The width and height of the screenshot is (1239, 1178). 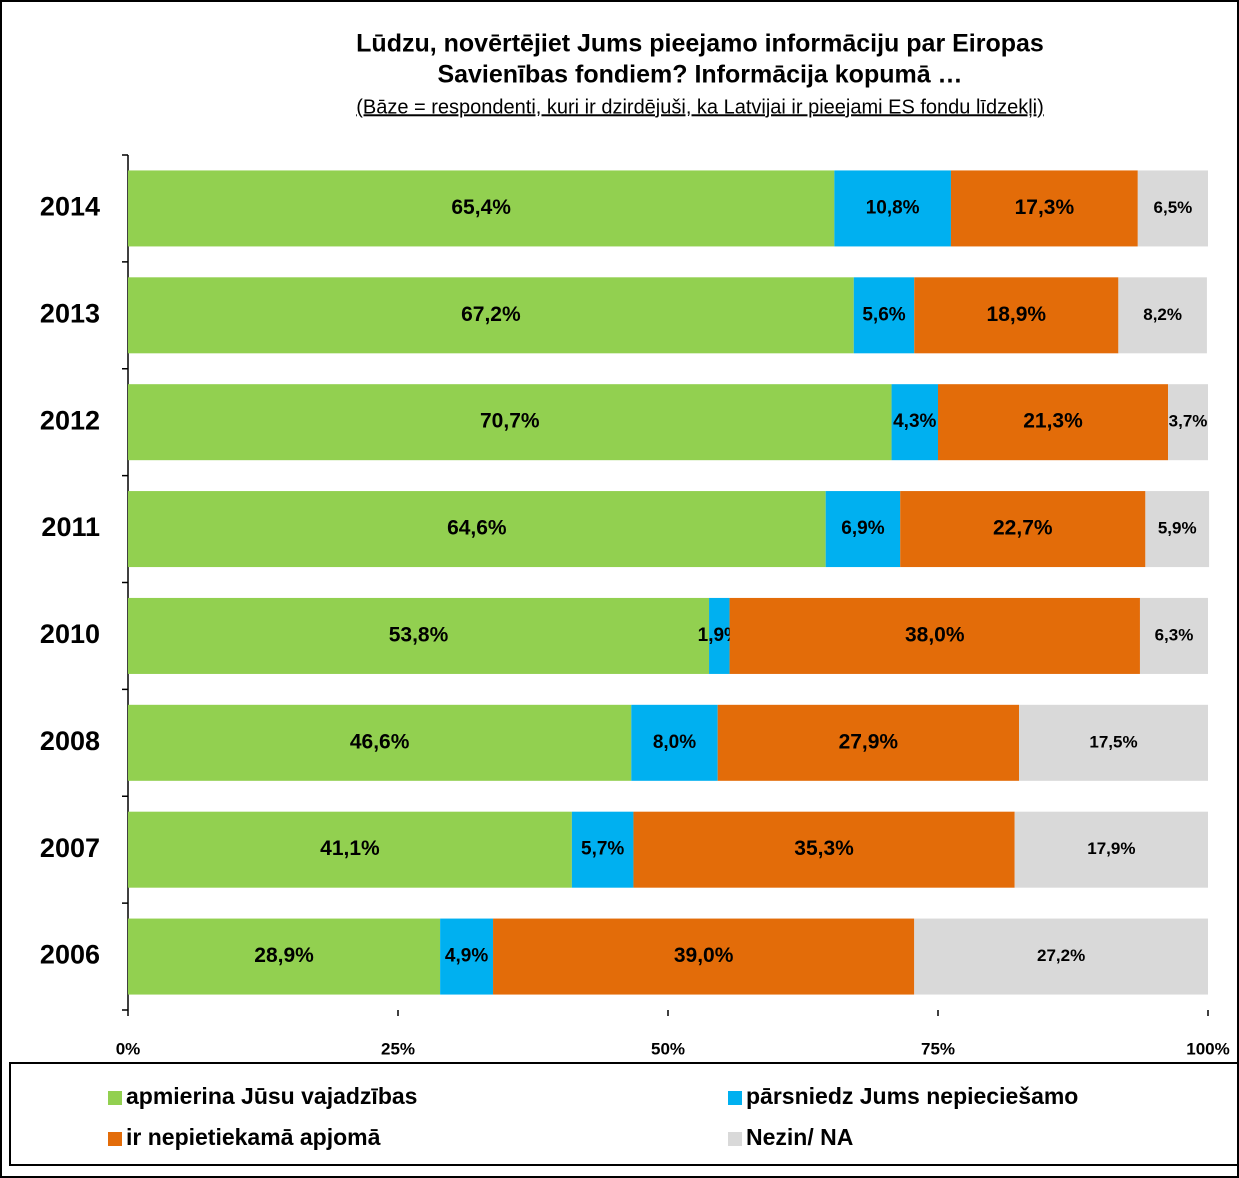 I want to click on data-label: 5,7%, so click(x=602, y=849).